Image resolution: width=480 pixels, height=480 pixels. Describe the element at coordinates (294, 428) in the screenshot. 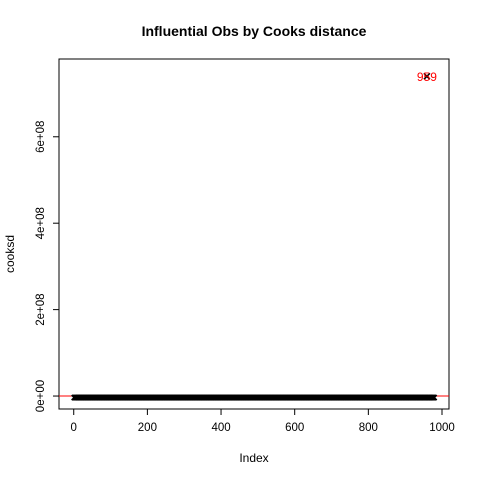

I see `x-tick-label: 600` at that location.